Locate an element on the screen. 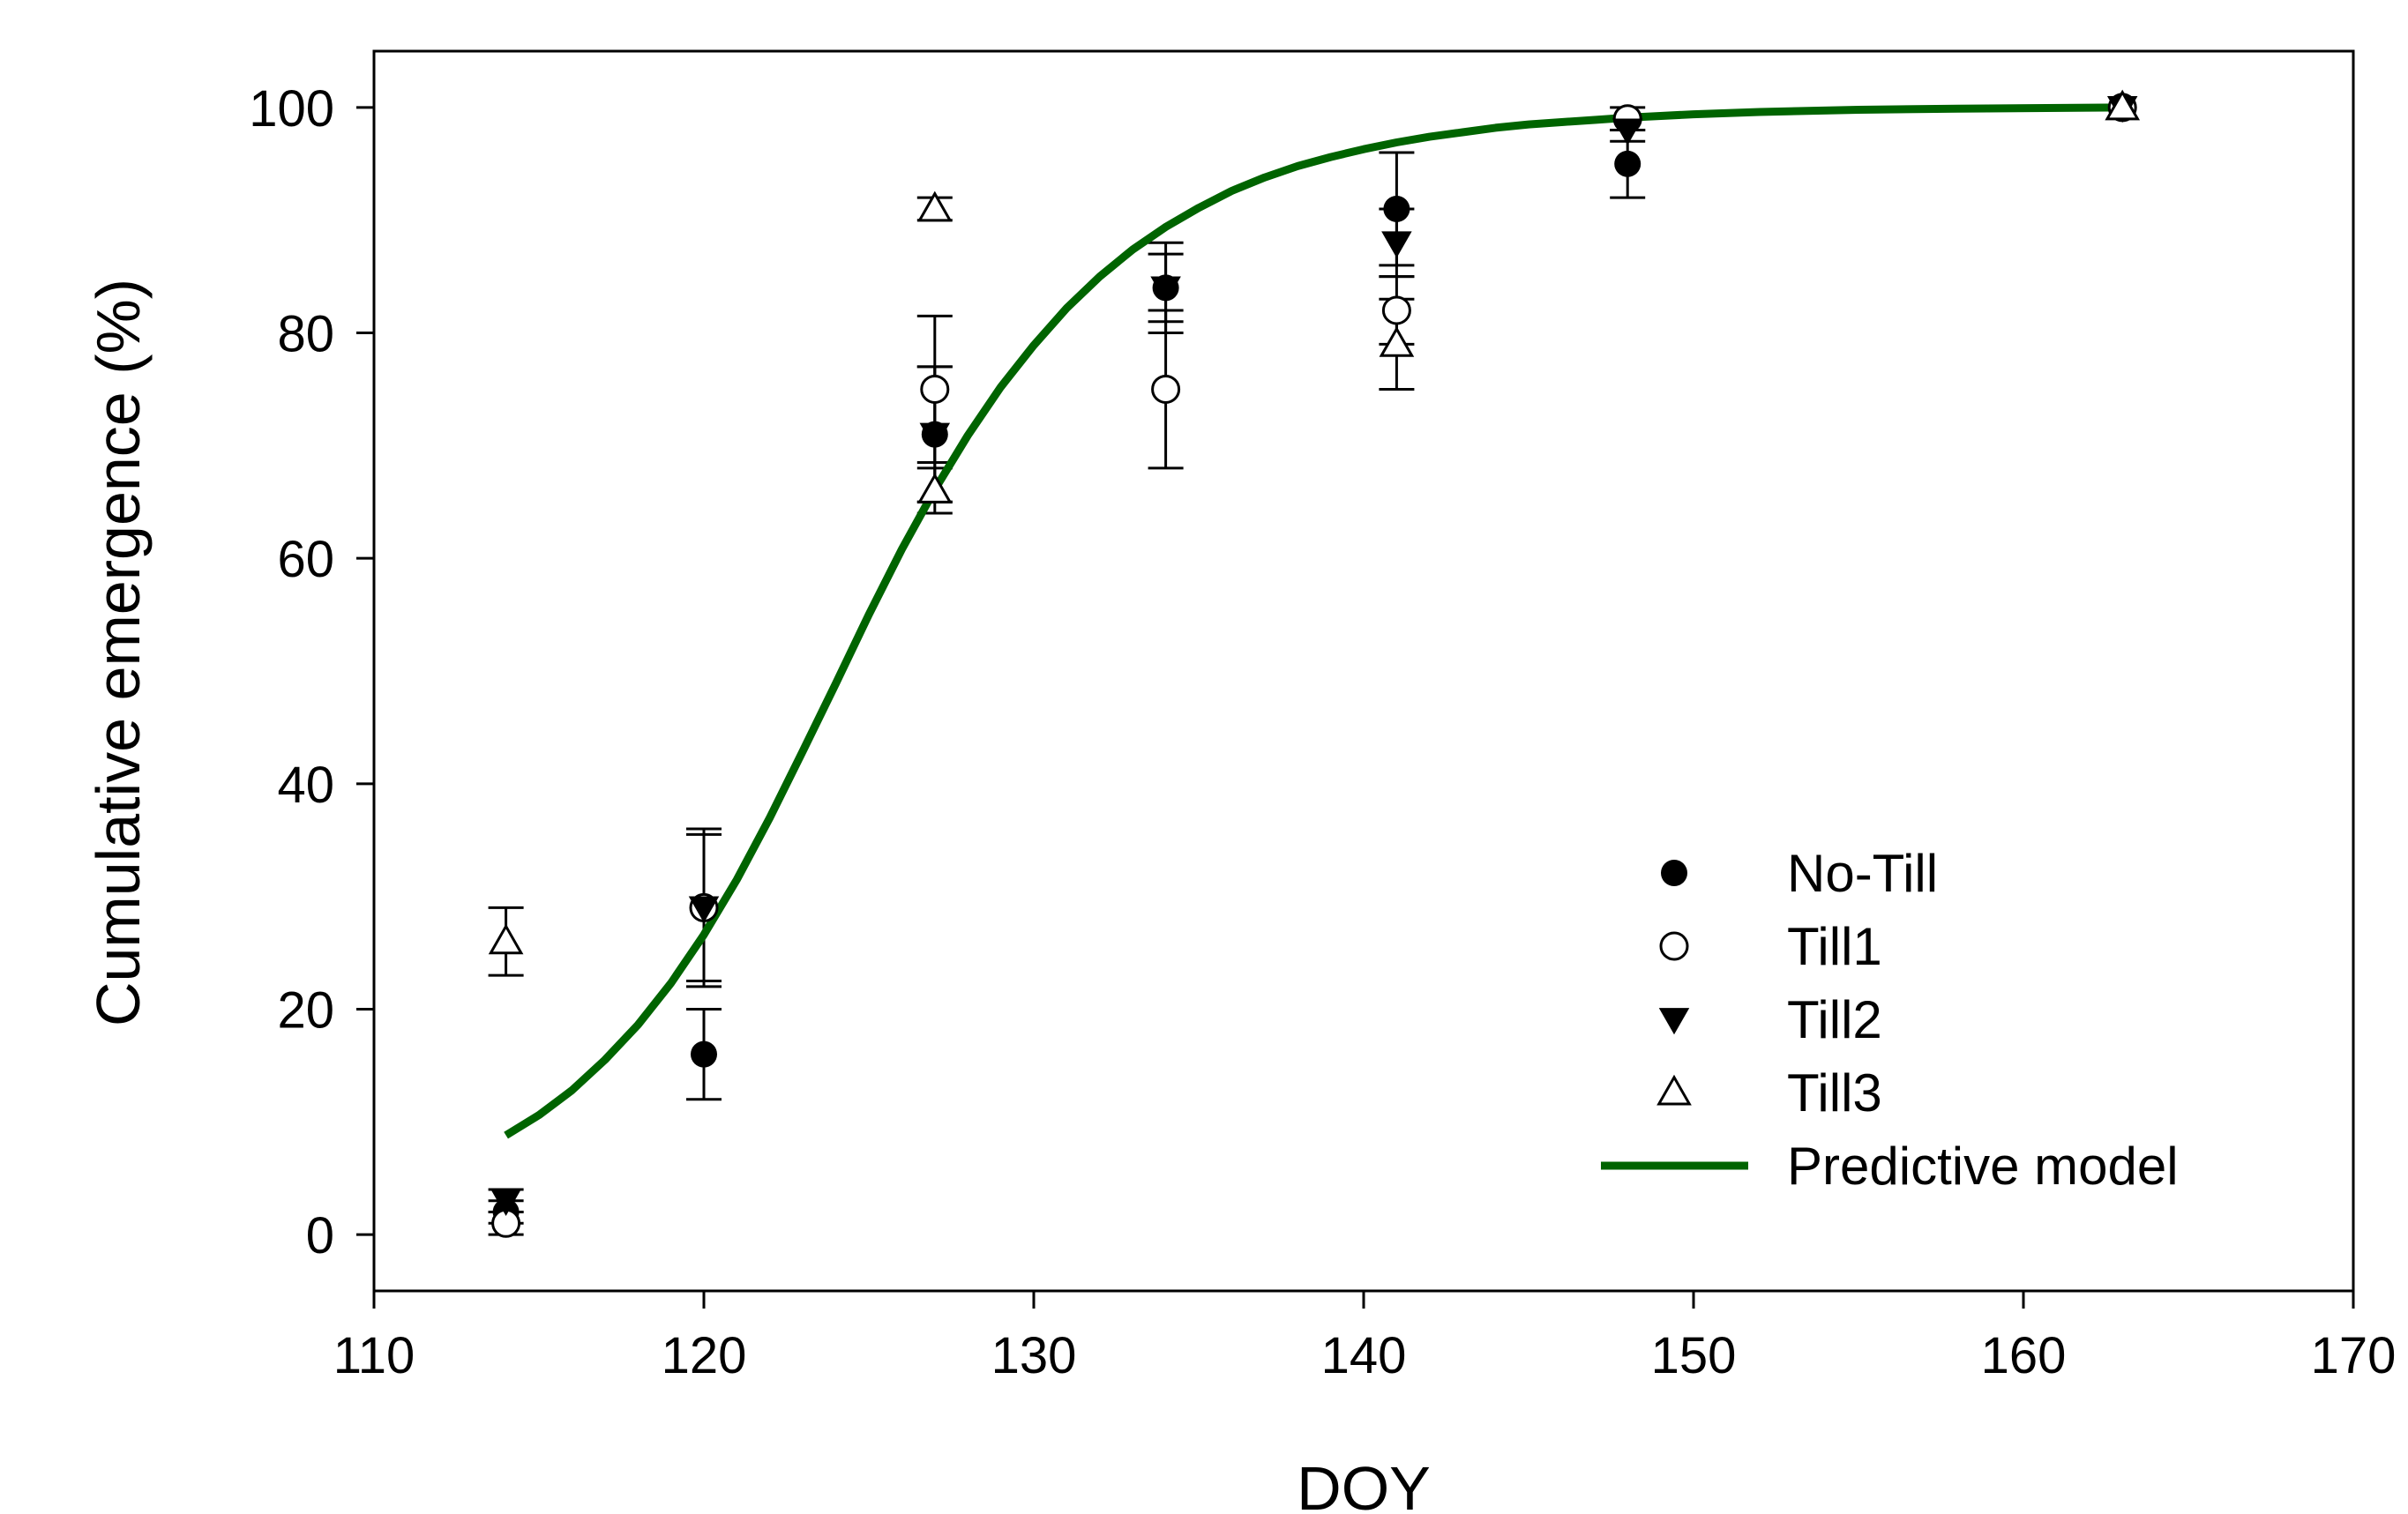  y-tick-label: 20 is located at coordinates (305, 1010).